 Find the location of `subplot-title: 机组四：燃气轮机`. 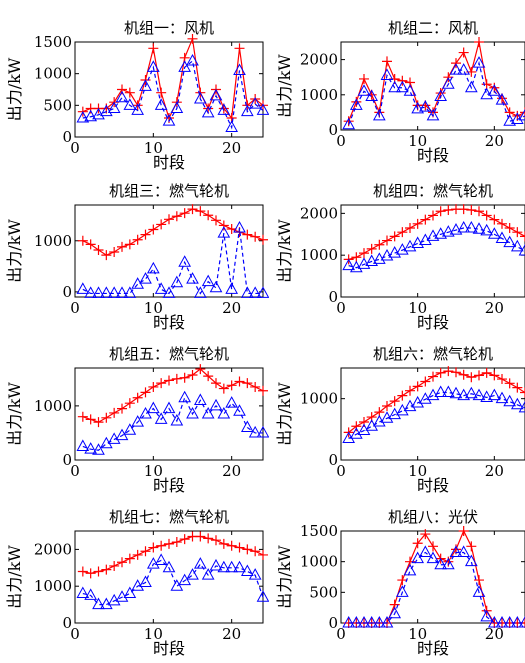

subplot-title: 机组四：燃气轮机 is located at coordinates (433, 191).